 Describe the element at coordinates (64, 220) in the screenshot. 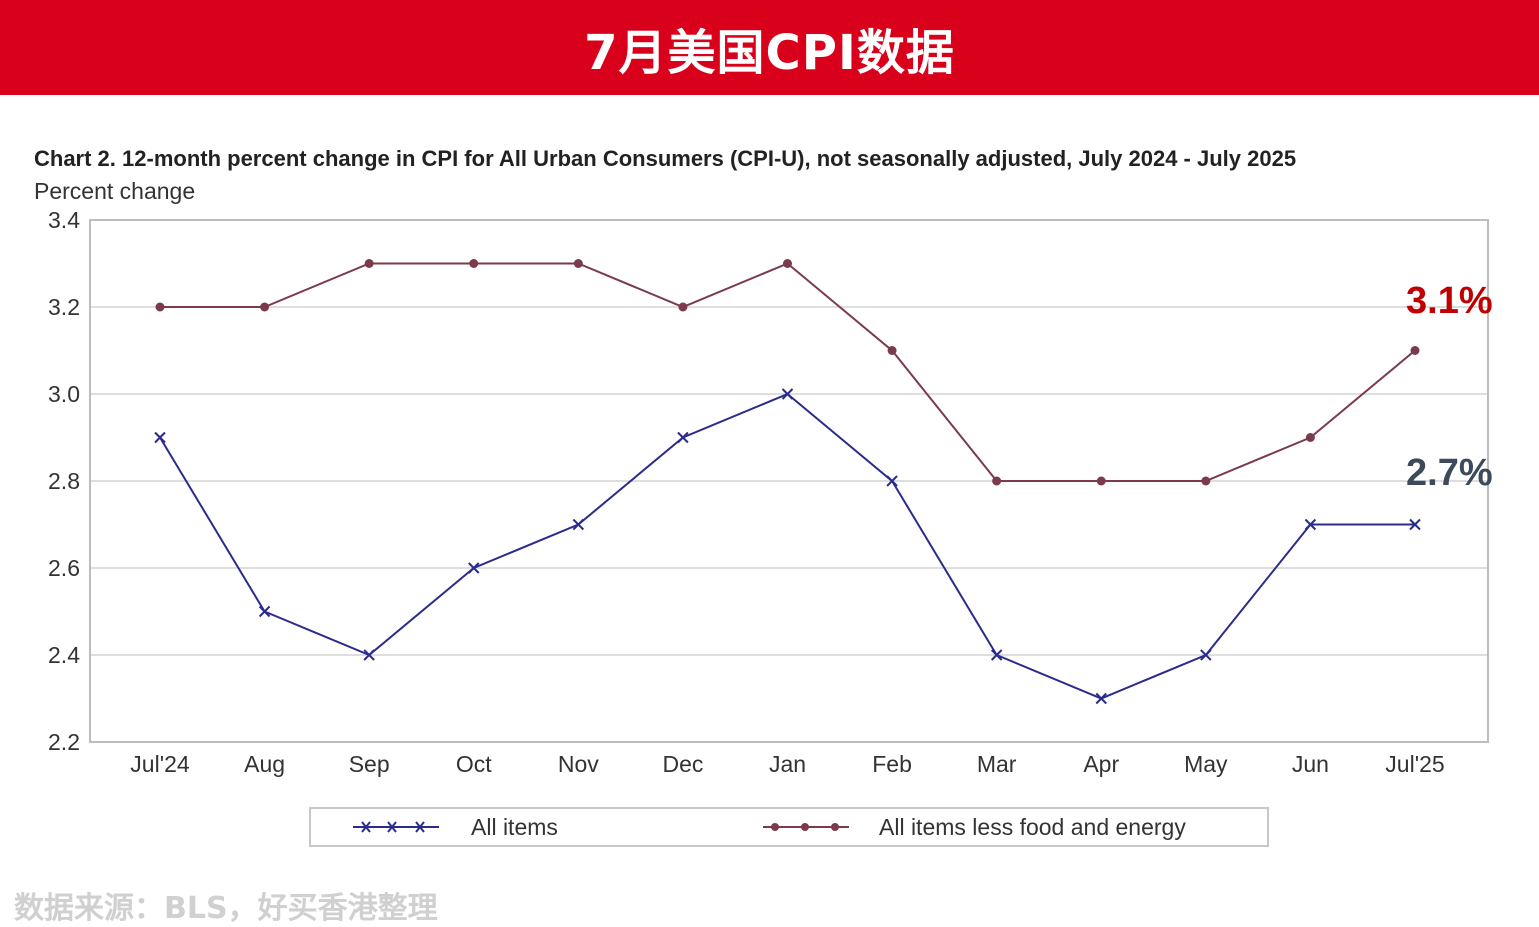

I see `y-tick-label: 3.4` at that location.